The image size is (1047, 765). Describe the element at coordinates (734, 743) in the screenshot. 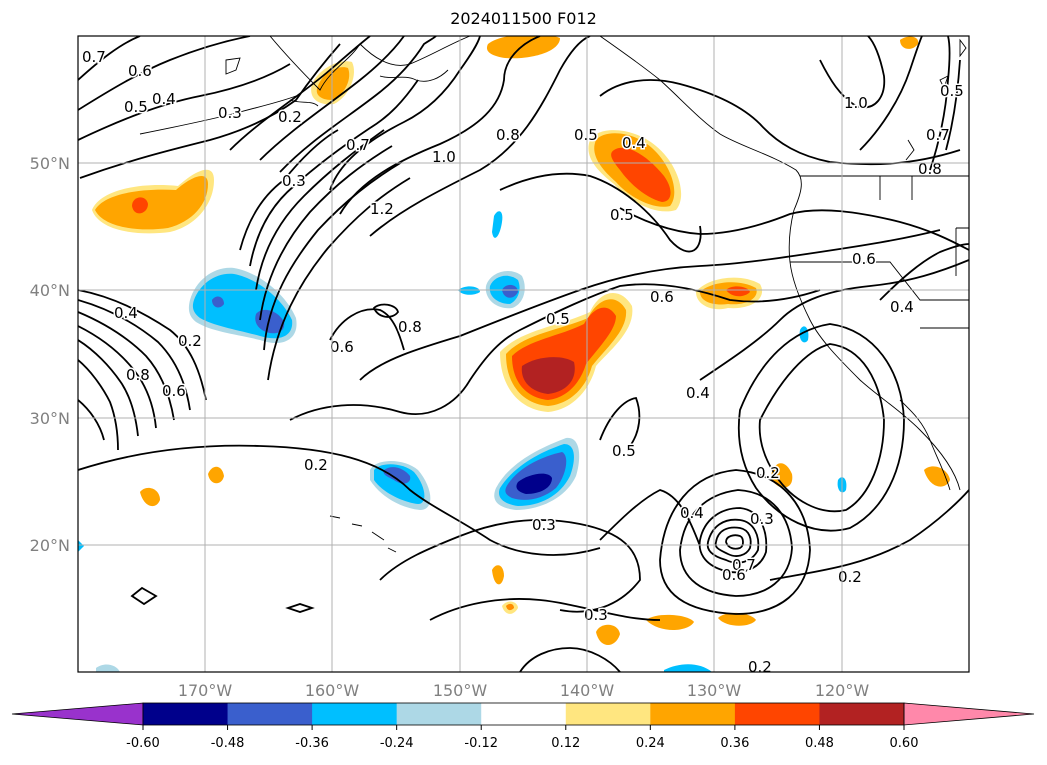

I see `colorbar-tick-label: 0.36` at that location.